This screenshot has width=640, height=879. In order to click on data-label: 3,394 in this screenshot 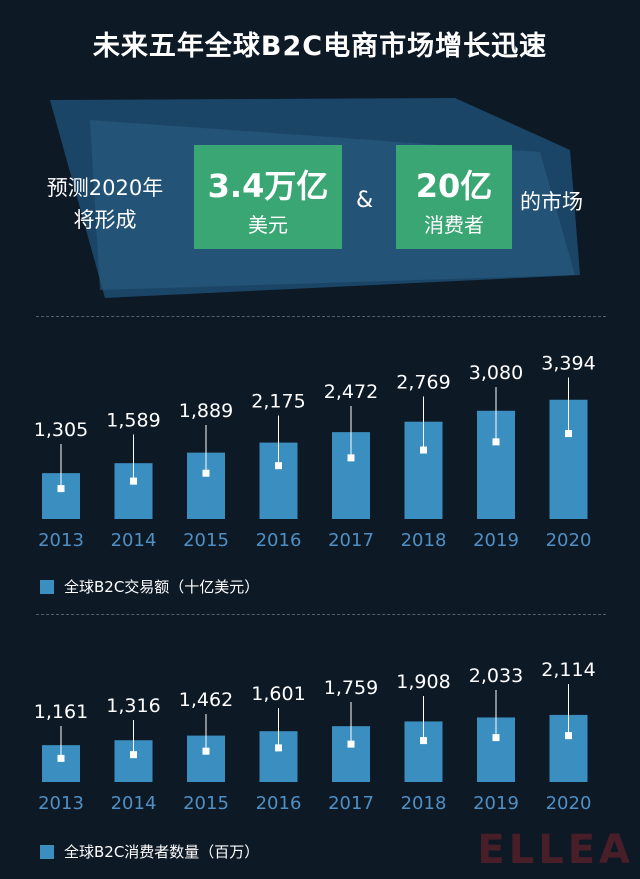, I will do `click(568, 364)`.